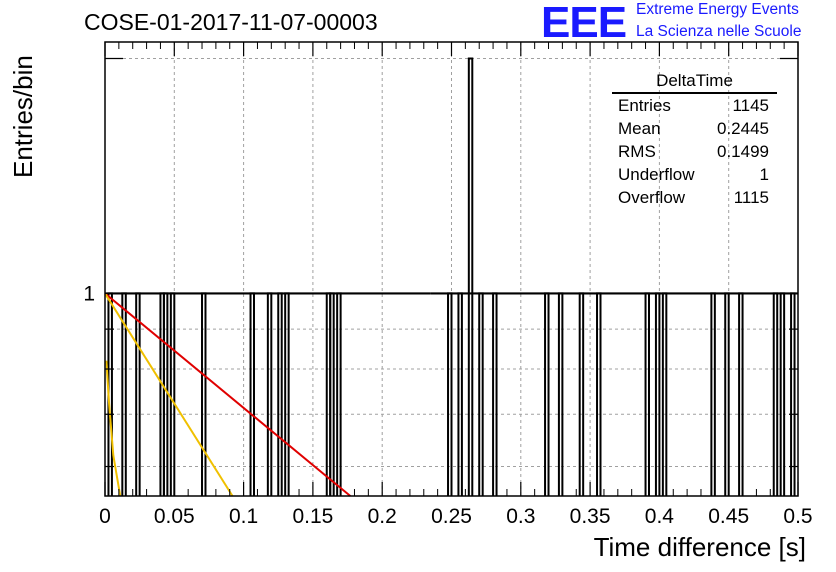 The image size is (836, 572). Describe the element at coordinates (743, 151) in the screenshot. I see `stats-value: 0.1499` at that location.